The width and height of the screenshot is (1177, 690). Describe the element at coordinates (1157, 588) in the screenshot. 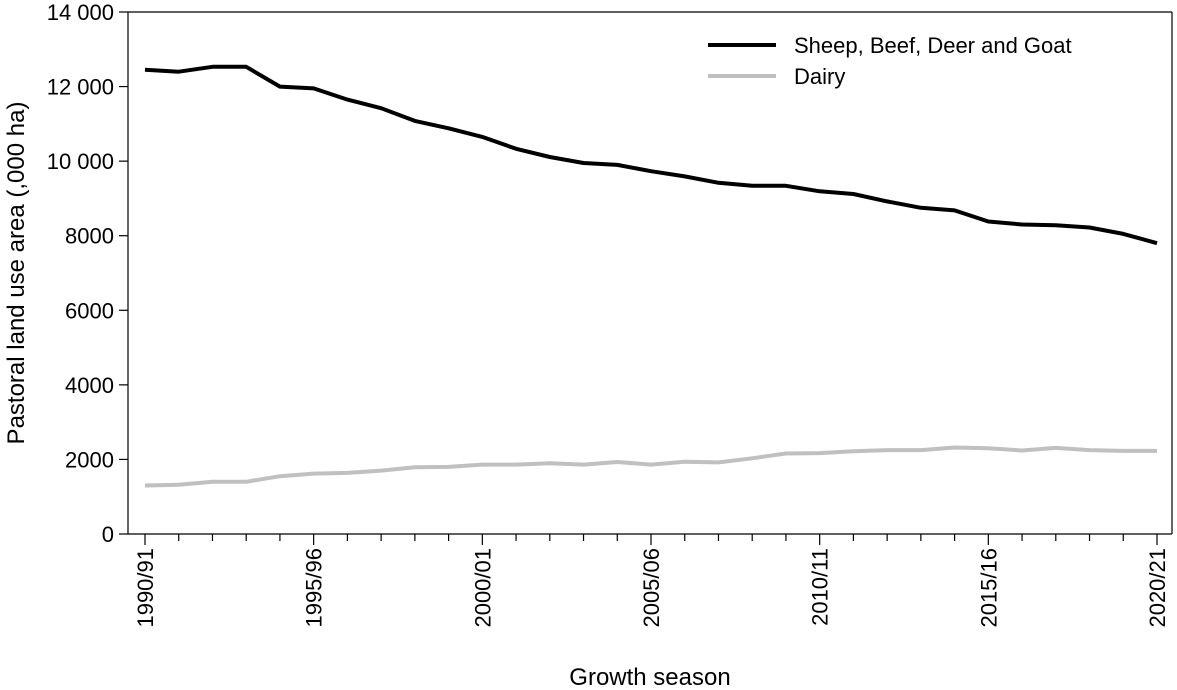

I see `x-tick-label: 2020/21` at that location.